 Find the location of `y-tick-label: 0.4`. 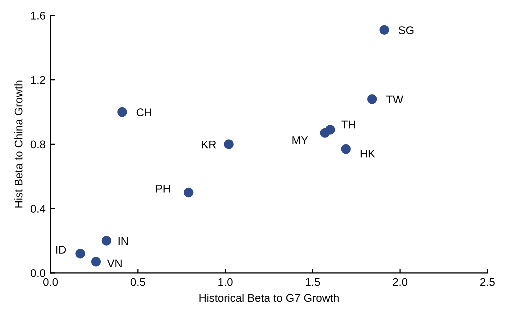

y-tick-label: 0.4 is located at coordinates (38, 209).